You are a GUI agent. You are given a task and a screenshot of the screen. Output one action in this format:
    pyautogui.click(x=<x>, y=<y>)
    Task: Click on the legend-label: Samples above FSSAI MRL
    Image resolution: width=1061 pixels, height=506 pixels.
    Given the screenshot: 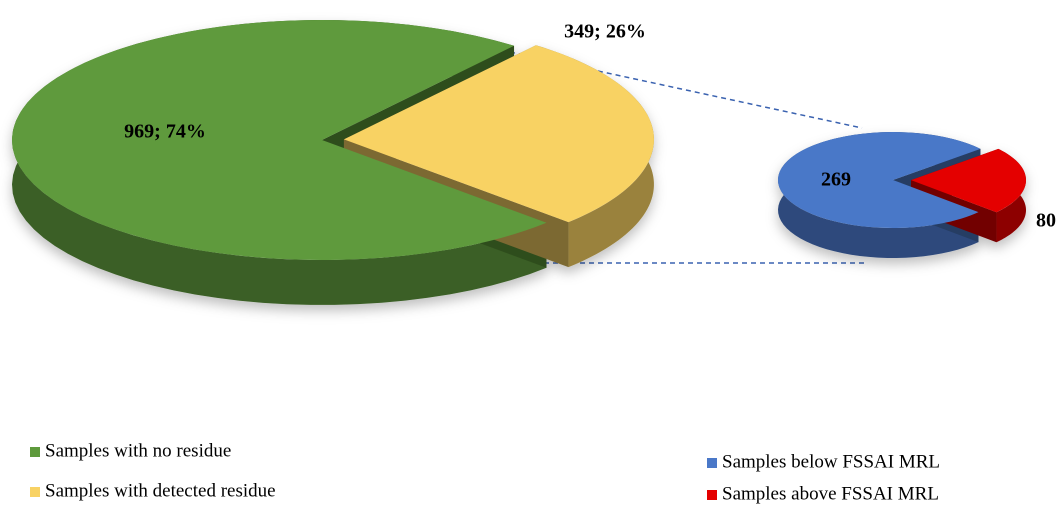 What is the action you would take?
    pyautogui.click(x=830, y=493)
    